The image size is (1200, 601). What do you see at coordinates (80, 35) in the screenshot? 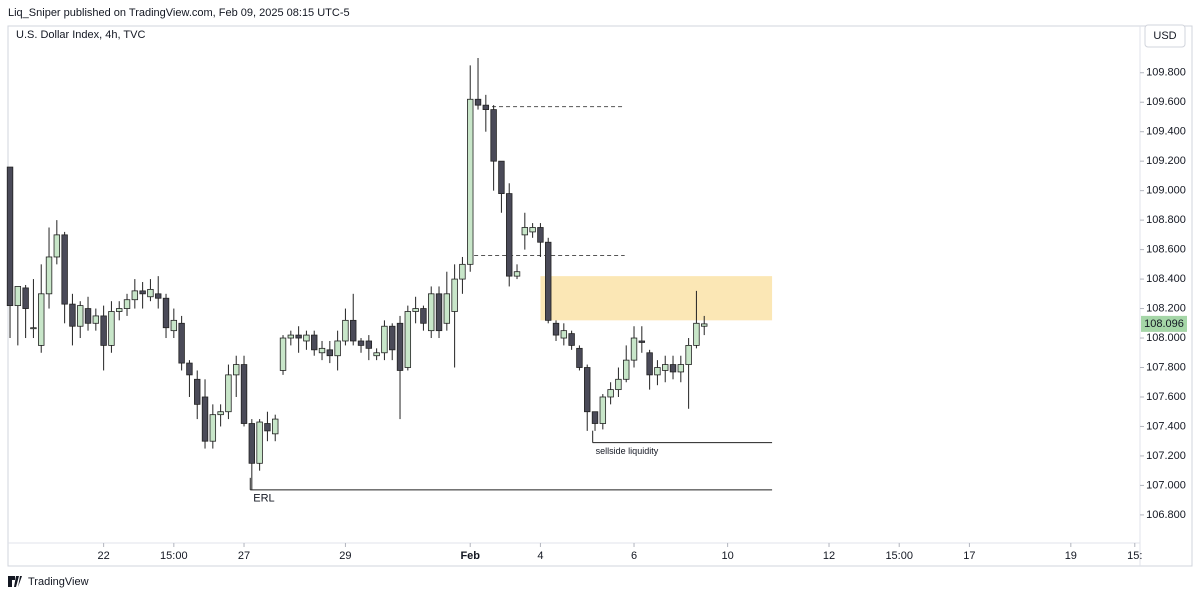
I see `symbol-info: U.S. Dollar Index, 4h, TVC` at bounding box center [80, 35].